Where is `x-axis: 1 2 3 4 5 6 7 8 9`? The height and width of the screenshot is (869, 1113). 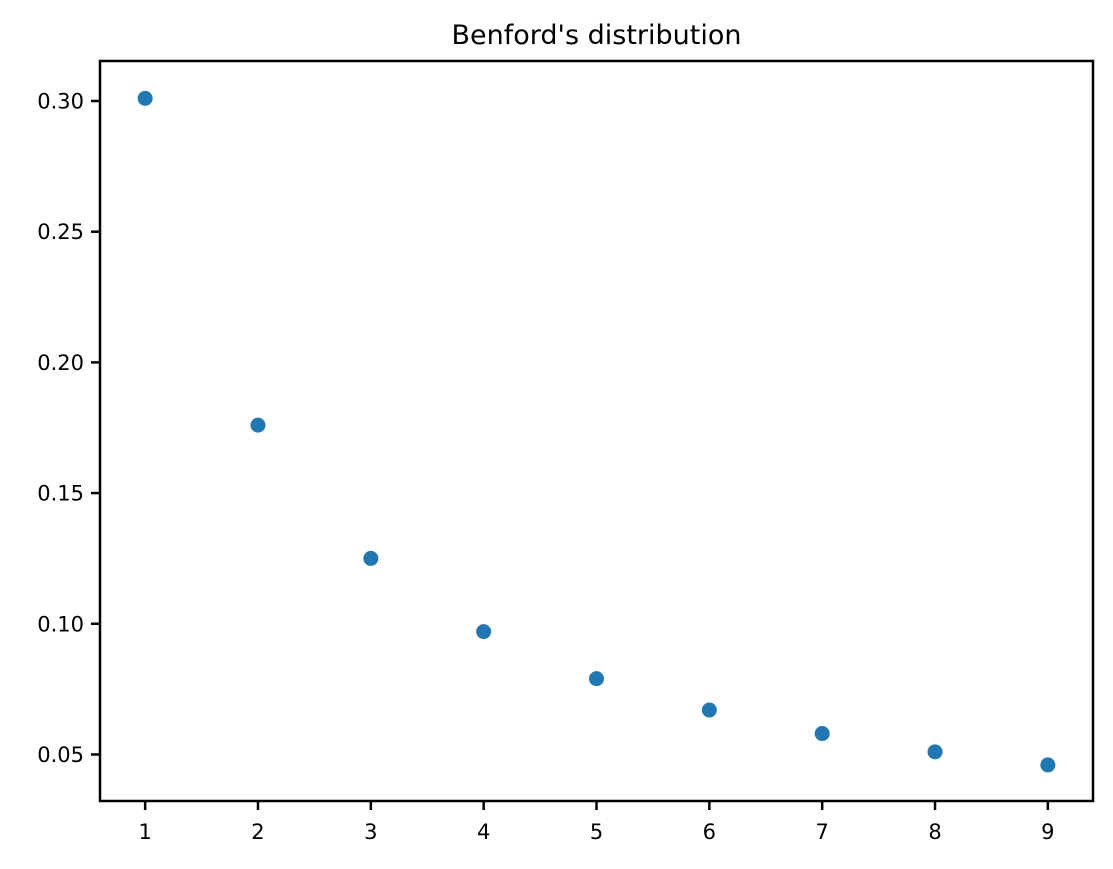
x-axis: 1 2 3 4 5 6 7 8 9 is located at coordinates (596, 822).